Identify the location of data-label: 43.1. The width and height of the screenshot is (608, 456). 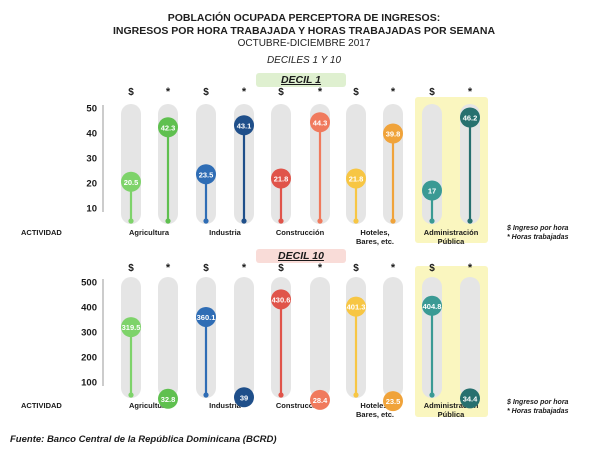
(244, 125).